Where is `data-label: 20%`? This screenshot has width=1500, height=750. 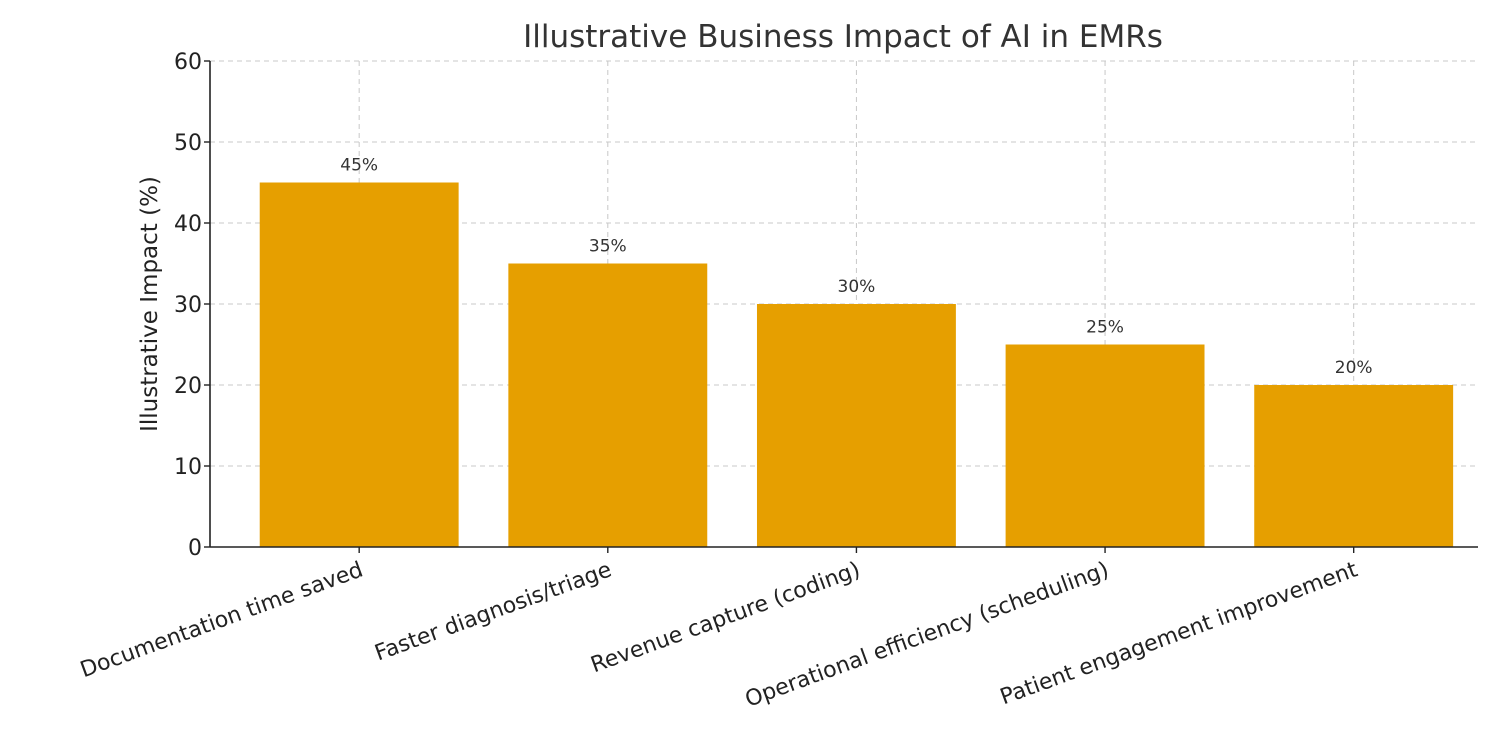 data-label: 20% is located at coordinates (1354, 368).